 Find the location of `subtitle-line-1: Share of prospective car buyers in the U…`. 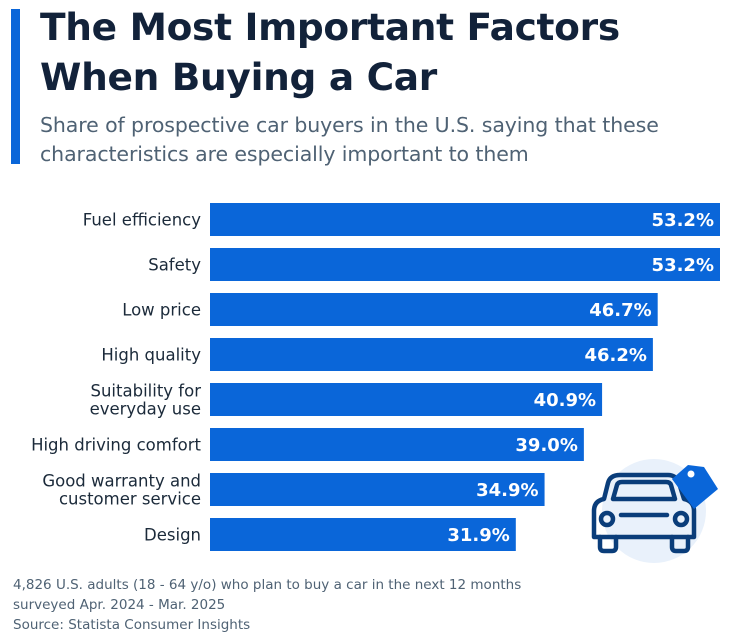

subtitle-line-1: Share of prospective car buyers in the U… is located at coordinates (349, 125).